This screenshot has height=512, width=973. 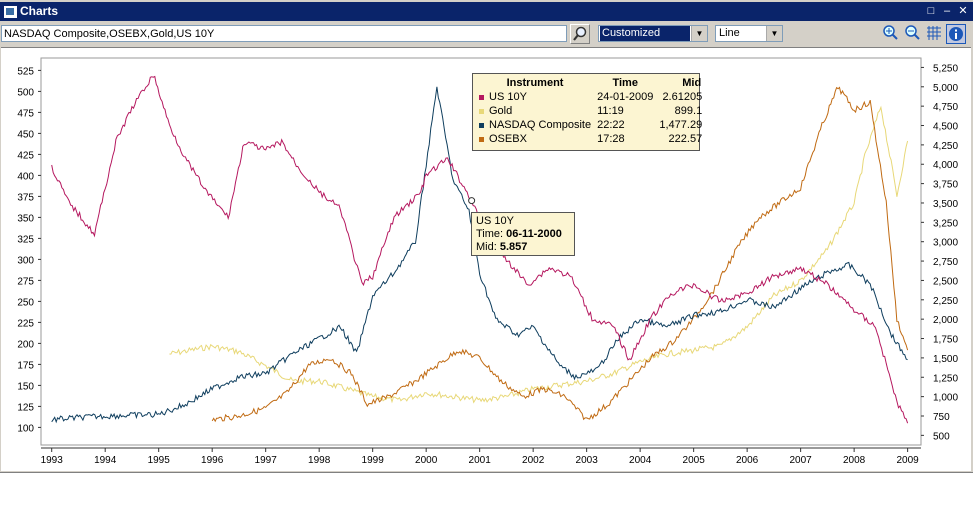 I want to click on restore-icon: □, so click(x=931, y=11).